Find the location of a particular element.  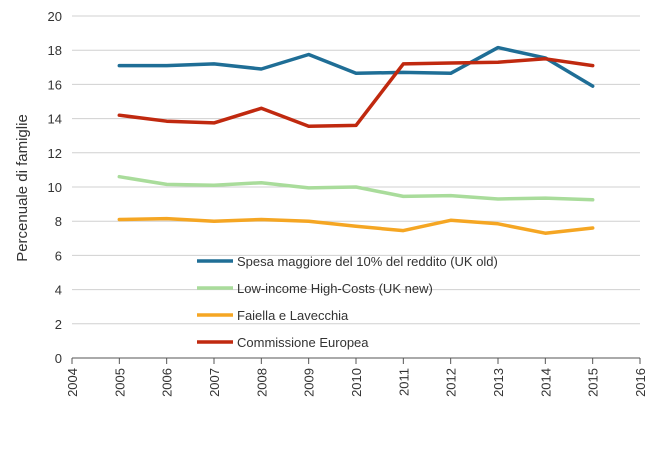

x-tick-label: 2014 is located at coordinates (545, 382).